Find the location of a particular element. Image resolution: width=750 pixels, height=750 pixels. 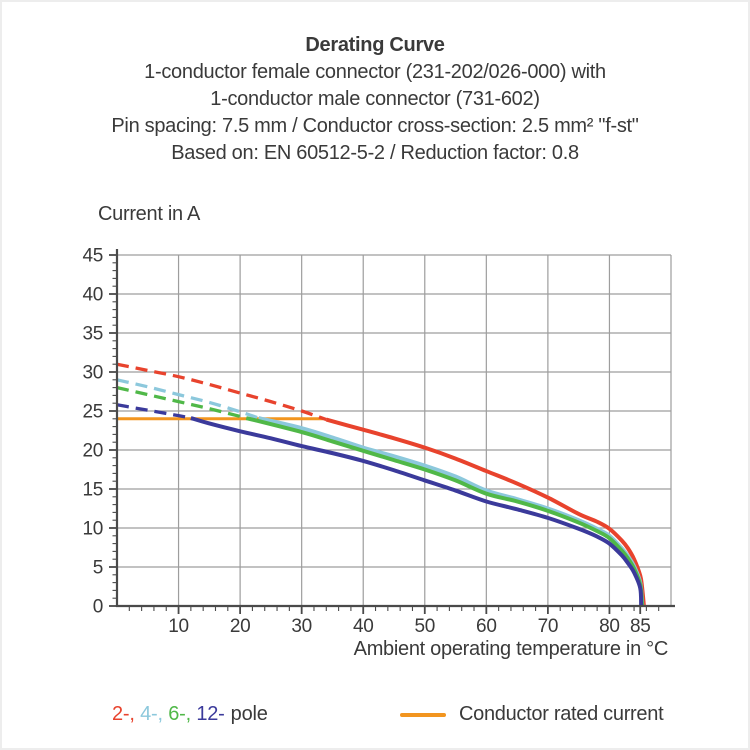

svg-text: 35 is located at coordinates (92, 334).